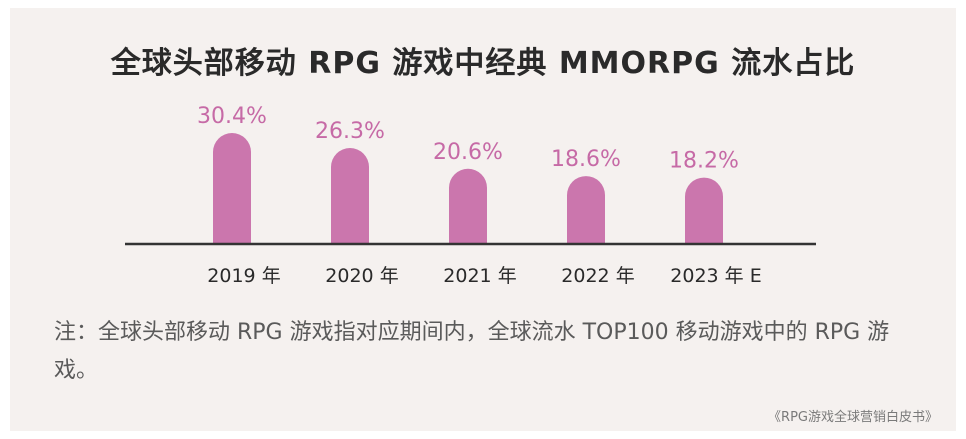 This screenshot has width=966, height=439. I want to click on data-label-3: 18.6%, so click(586, 159).